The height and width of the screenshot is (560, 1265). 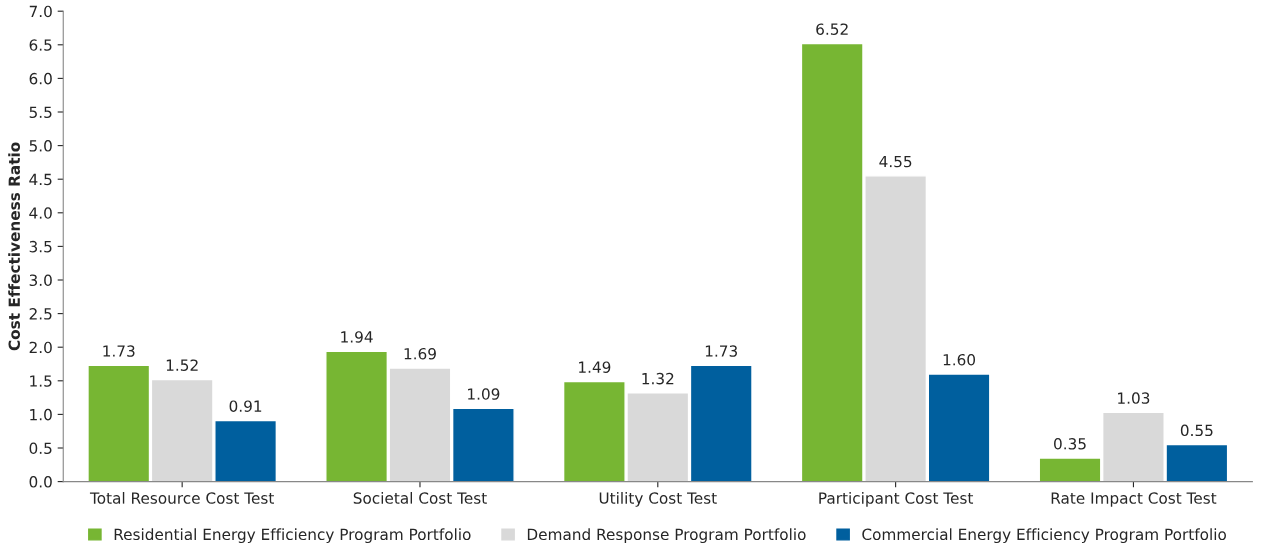 I want to click on data-label: 1.94, so click(x=357, y=337).